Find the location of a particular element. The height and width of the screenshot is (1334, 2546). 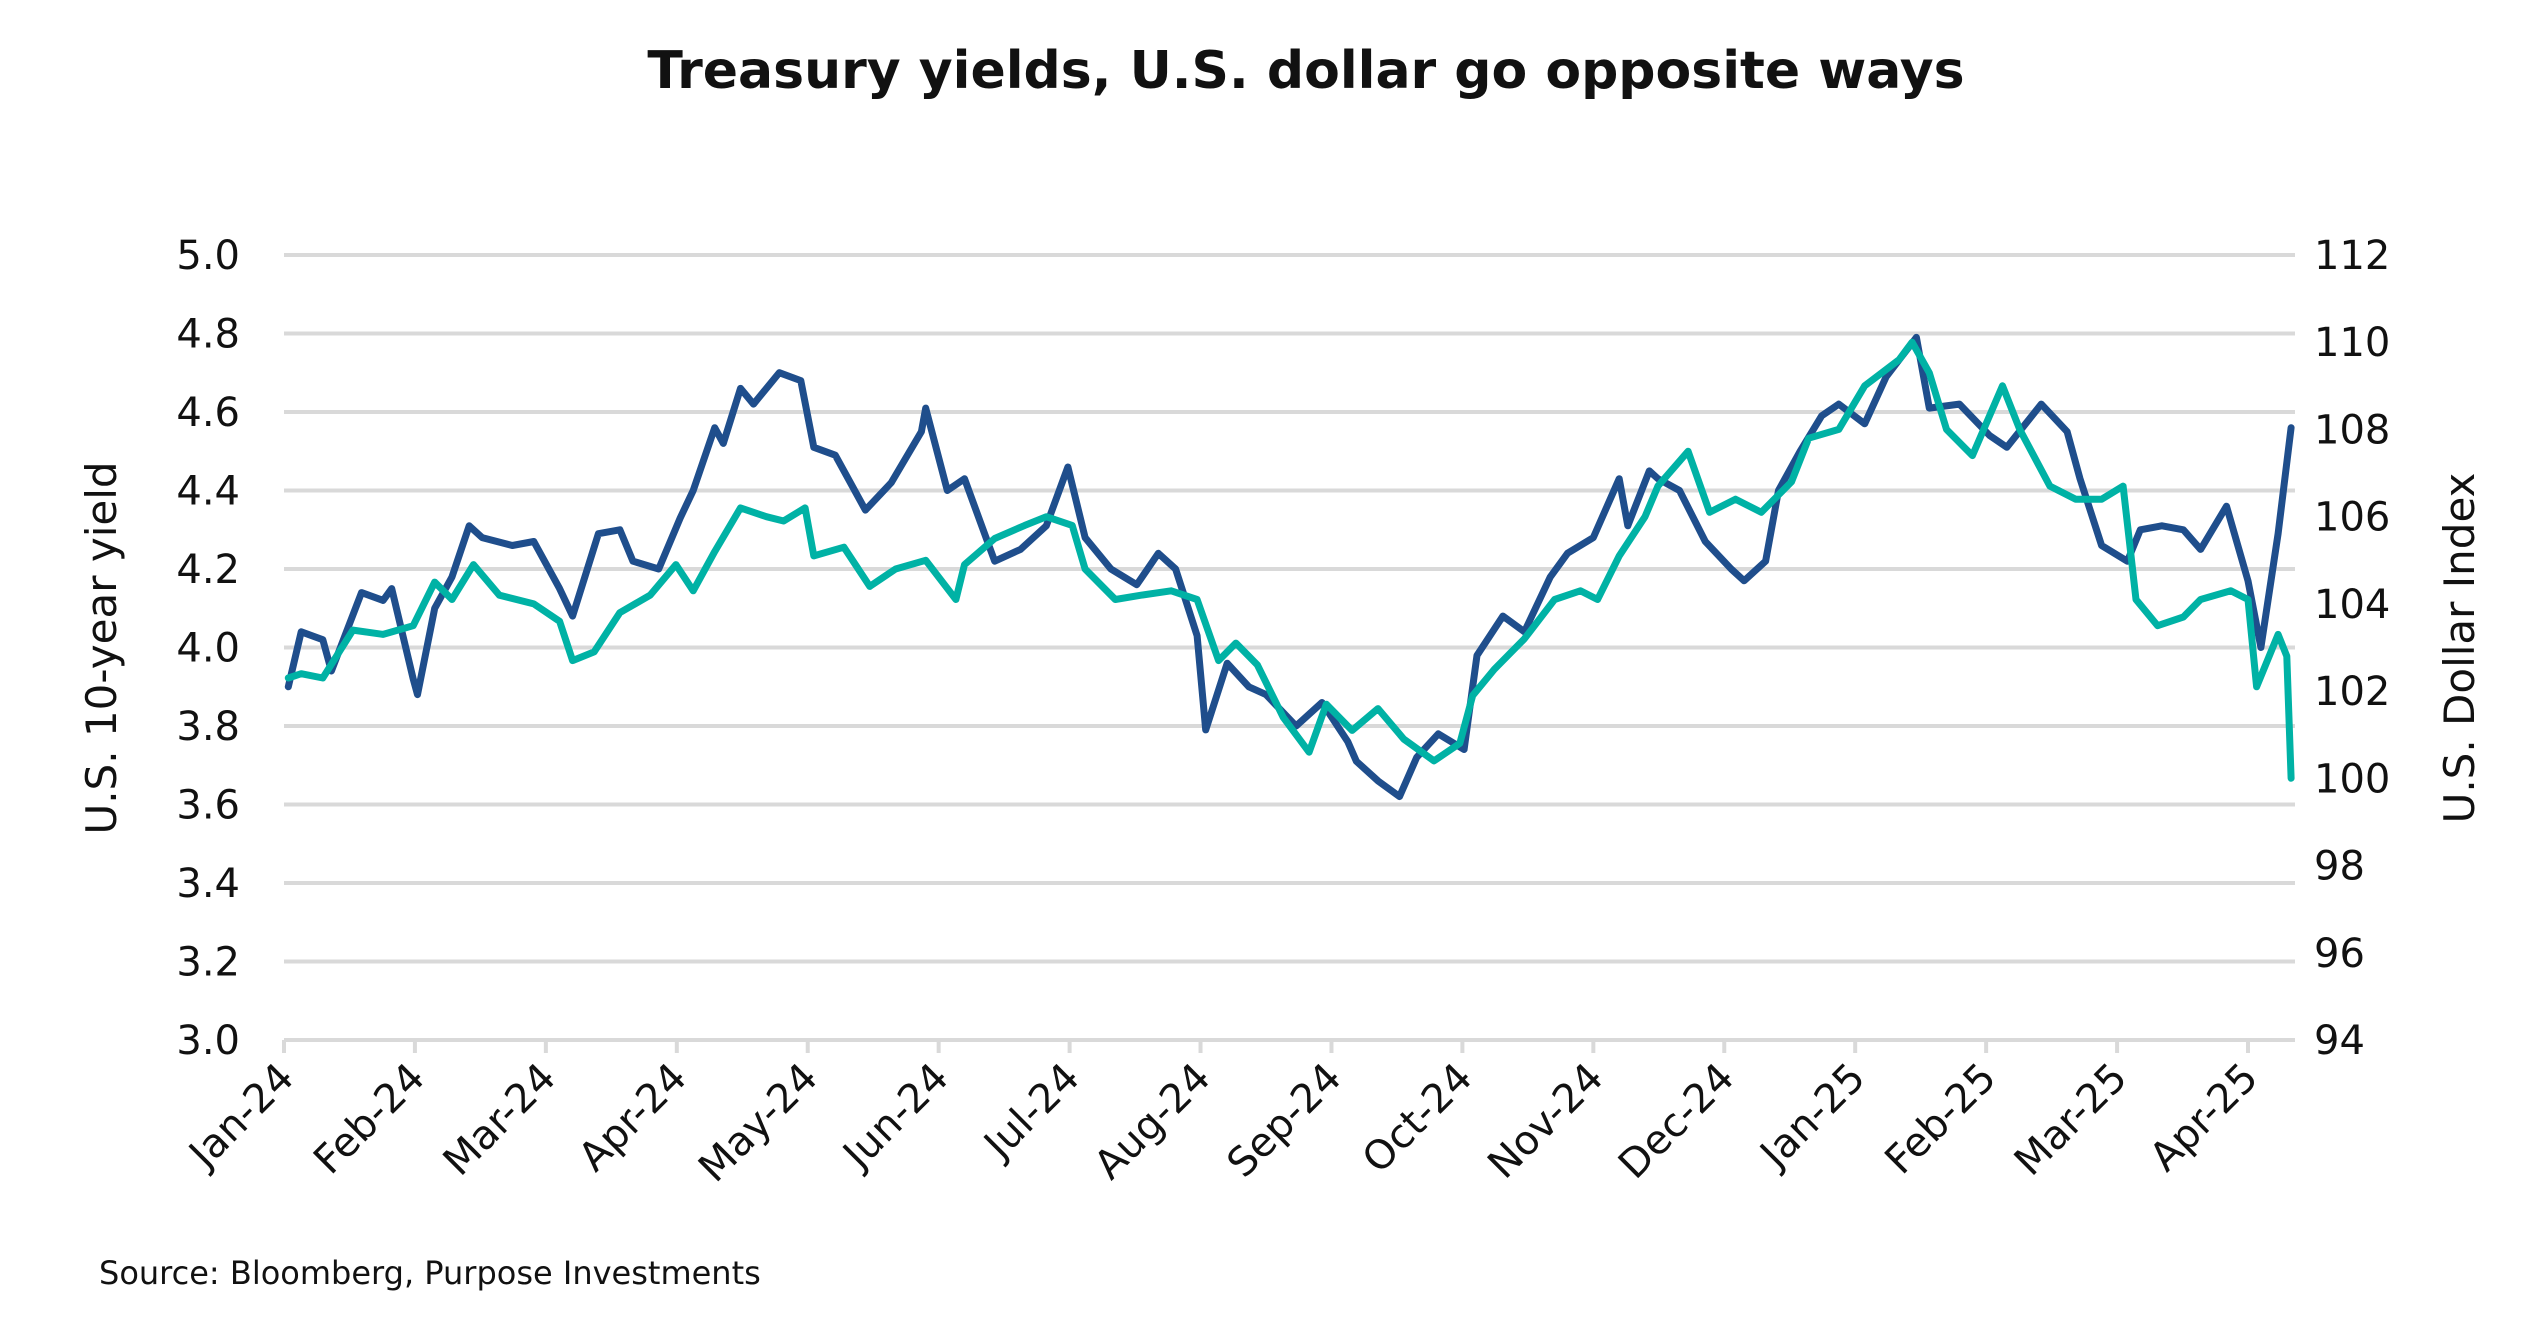

x-tick-label: Feb-24 is located at coordinates (369, 1119).